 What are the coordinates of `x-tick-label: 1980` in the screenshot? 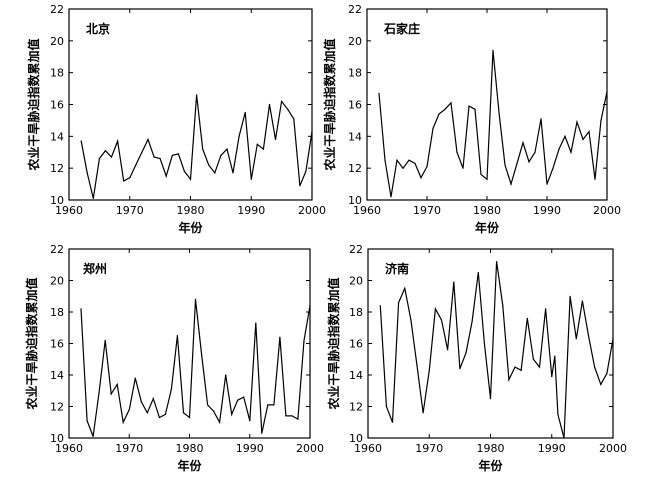 It's located at (191, 210).